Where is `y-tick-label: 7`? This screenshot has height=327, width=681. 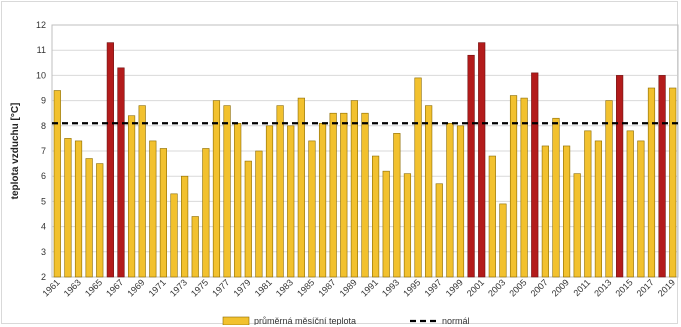
y-tick-label: 7 is located at coordinates (43, 151).